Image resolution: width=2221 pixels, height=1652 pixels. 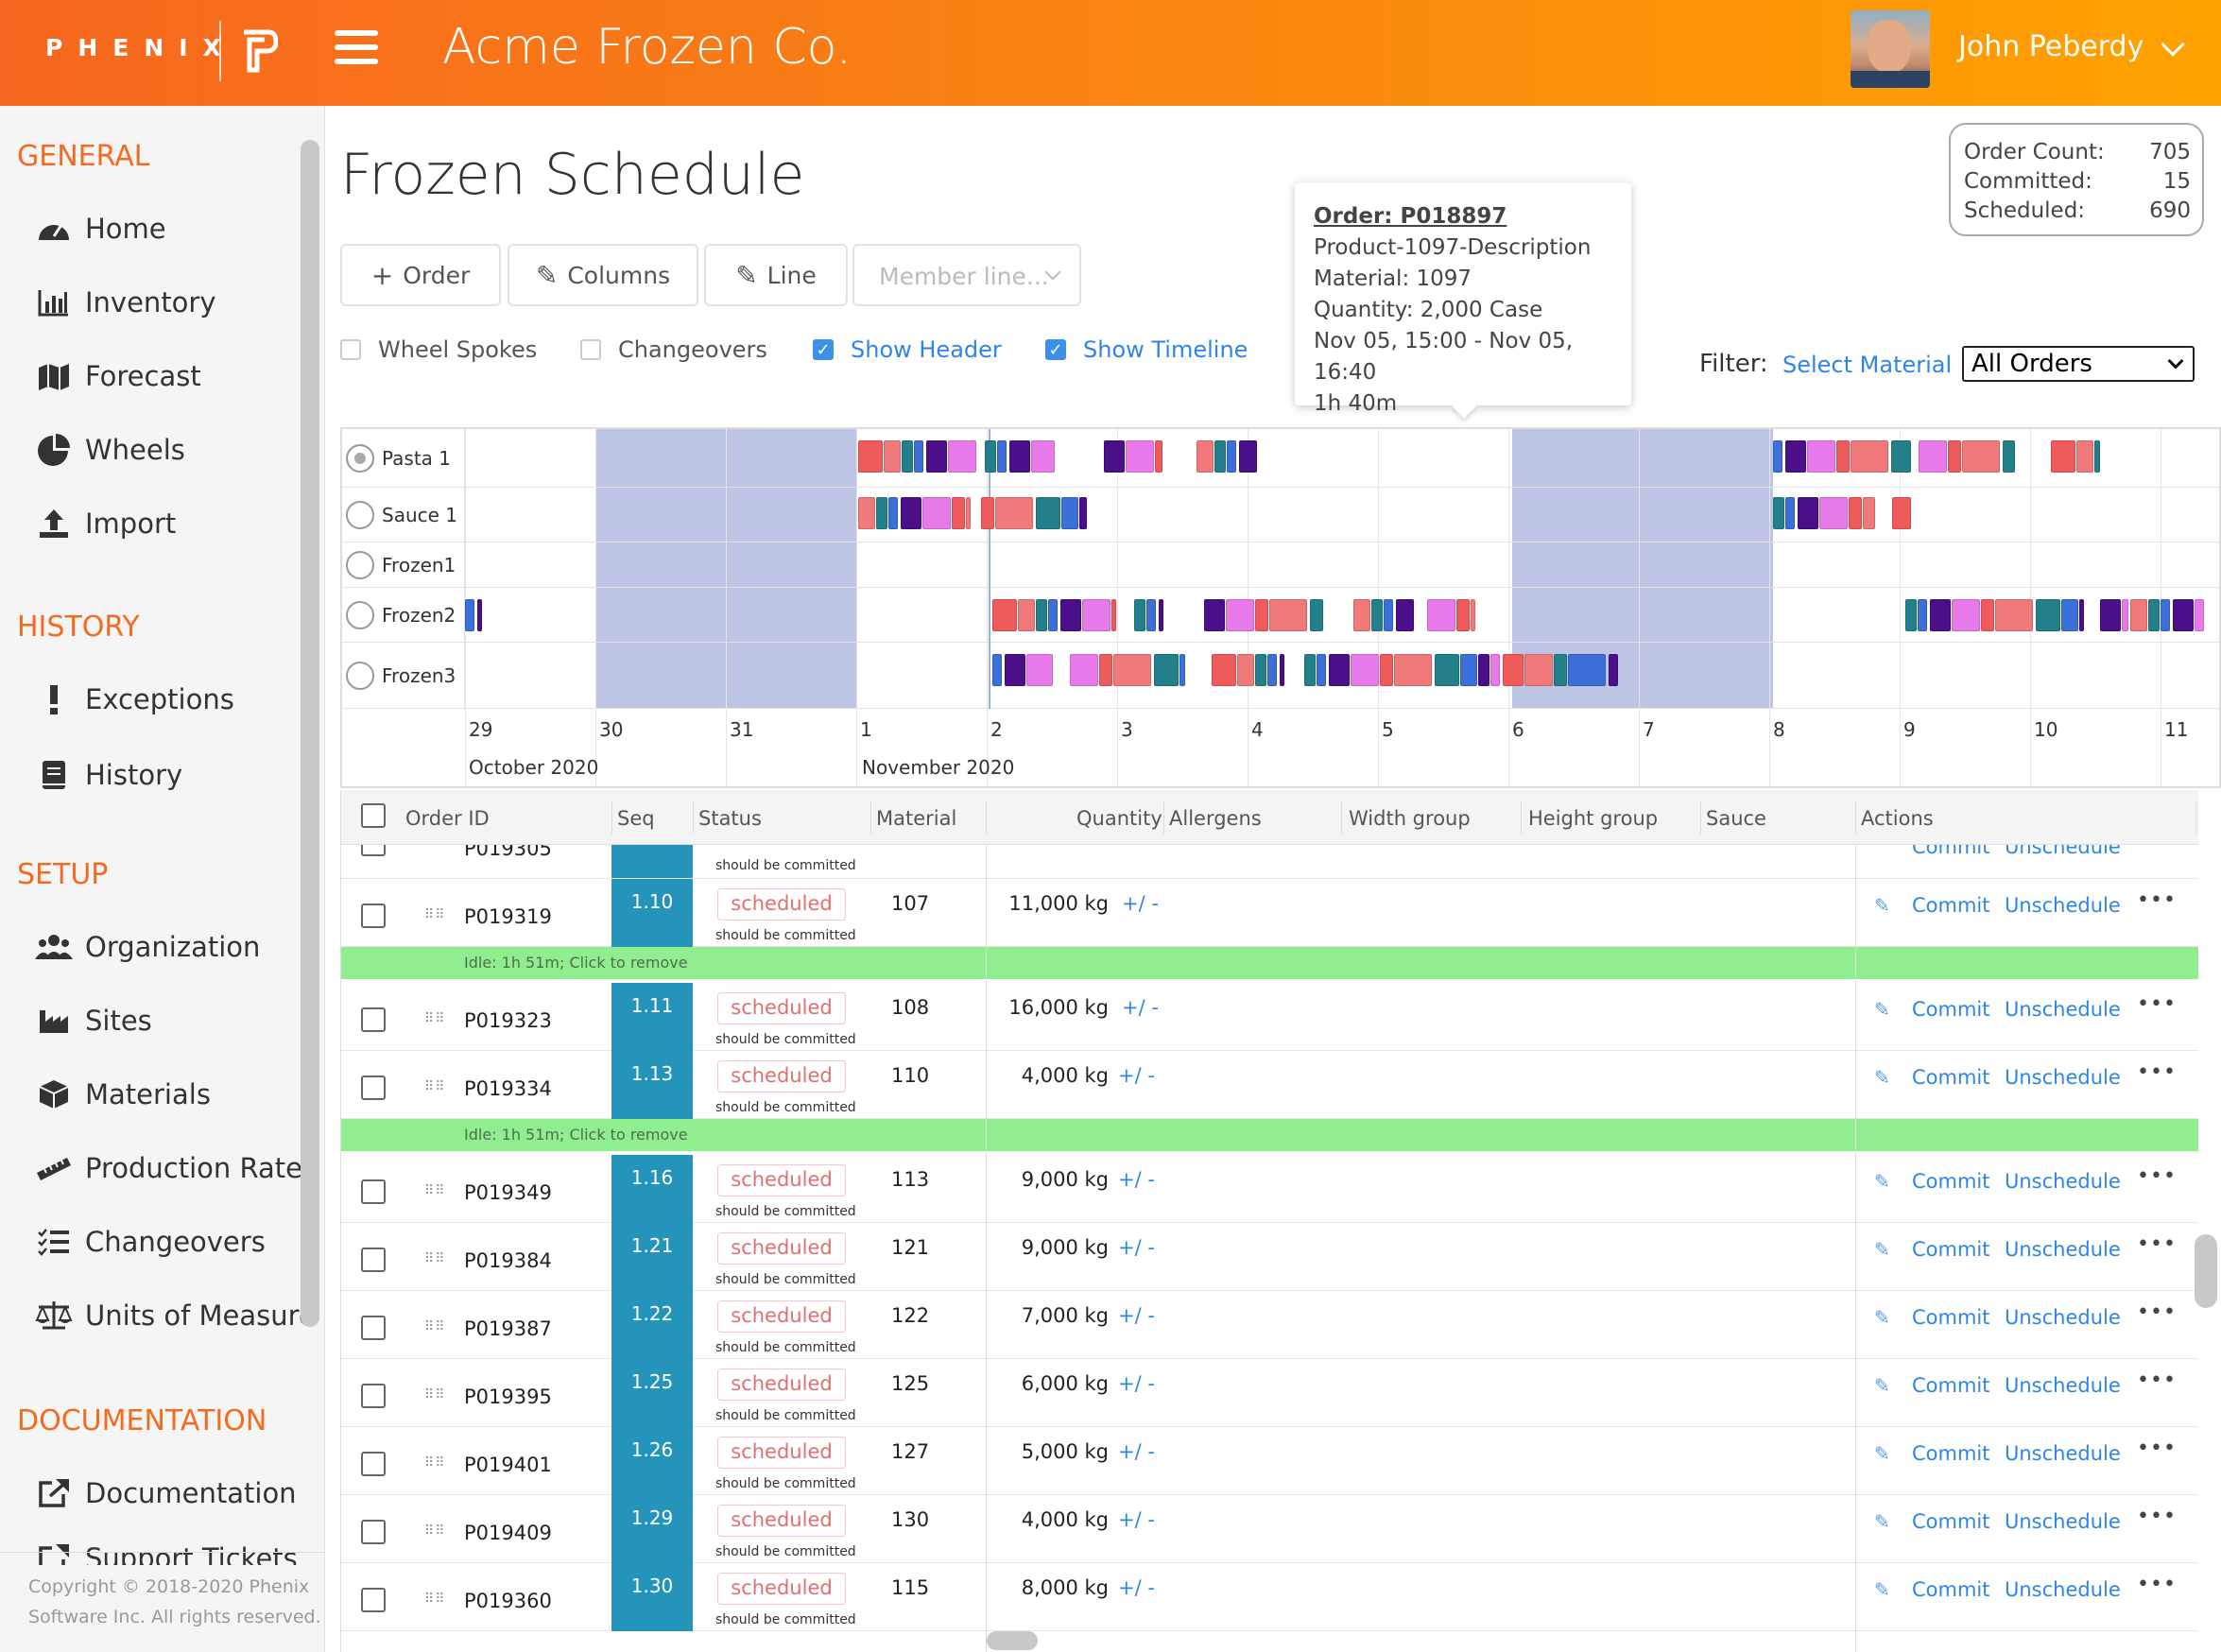 What do you see at coordinates (2079, 364) in the screenshot?
I see `order-filter-select: All Orders` at bounding box center [2079, 364].